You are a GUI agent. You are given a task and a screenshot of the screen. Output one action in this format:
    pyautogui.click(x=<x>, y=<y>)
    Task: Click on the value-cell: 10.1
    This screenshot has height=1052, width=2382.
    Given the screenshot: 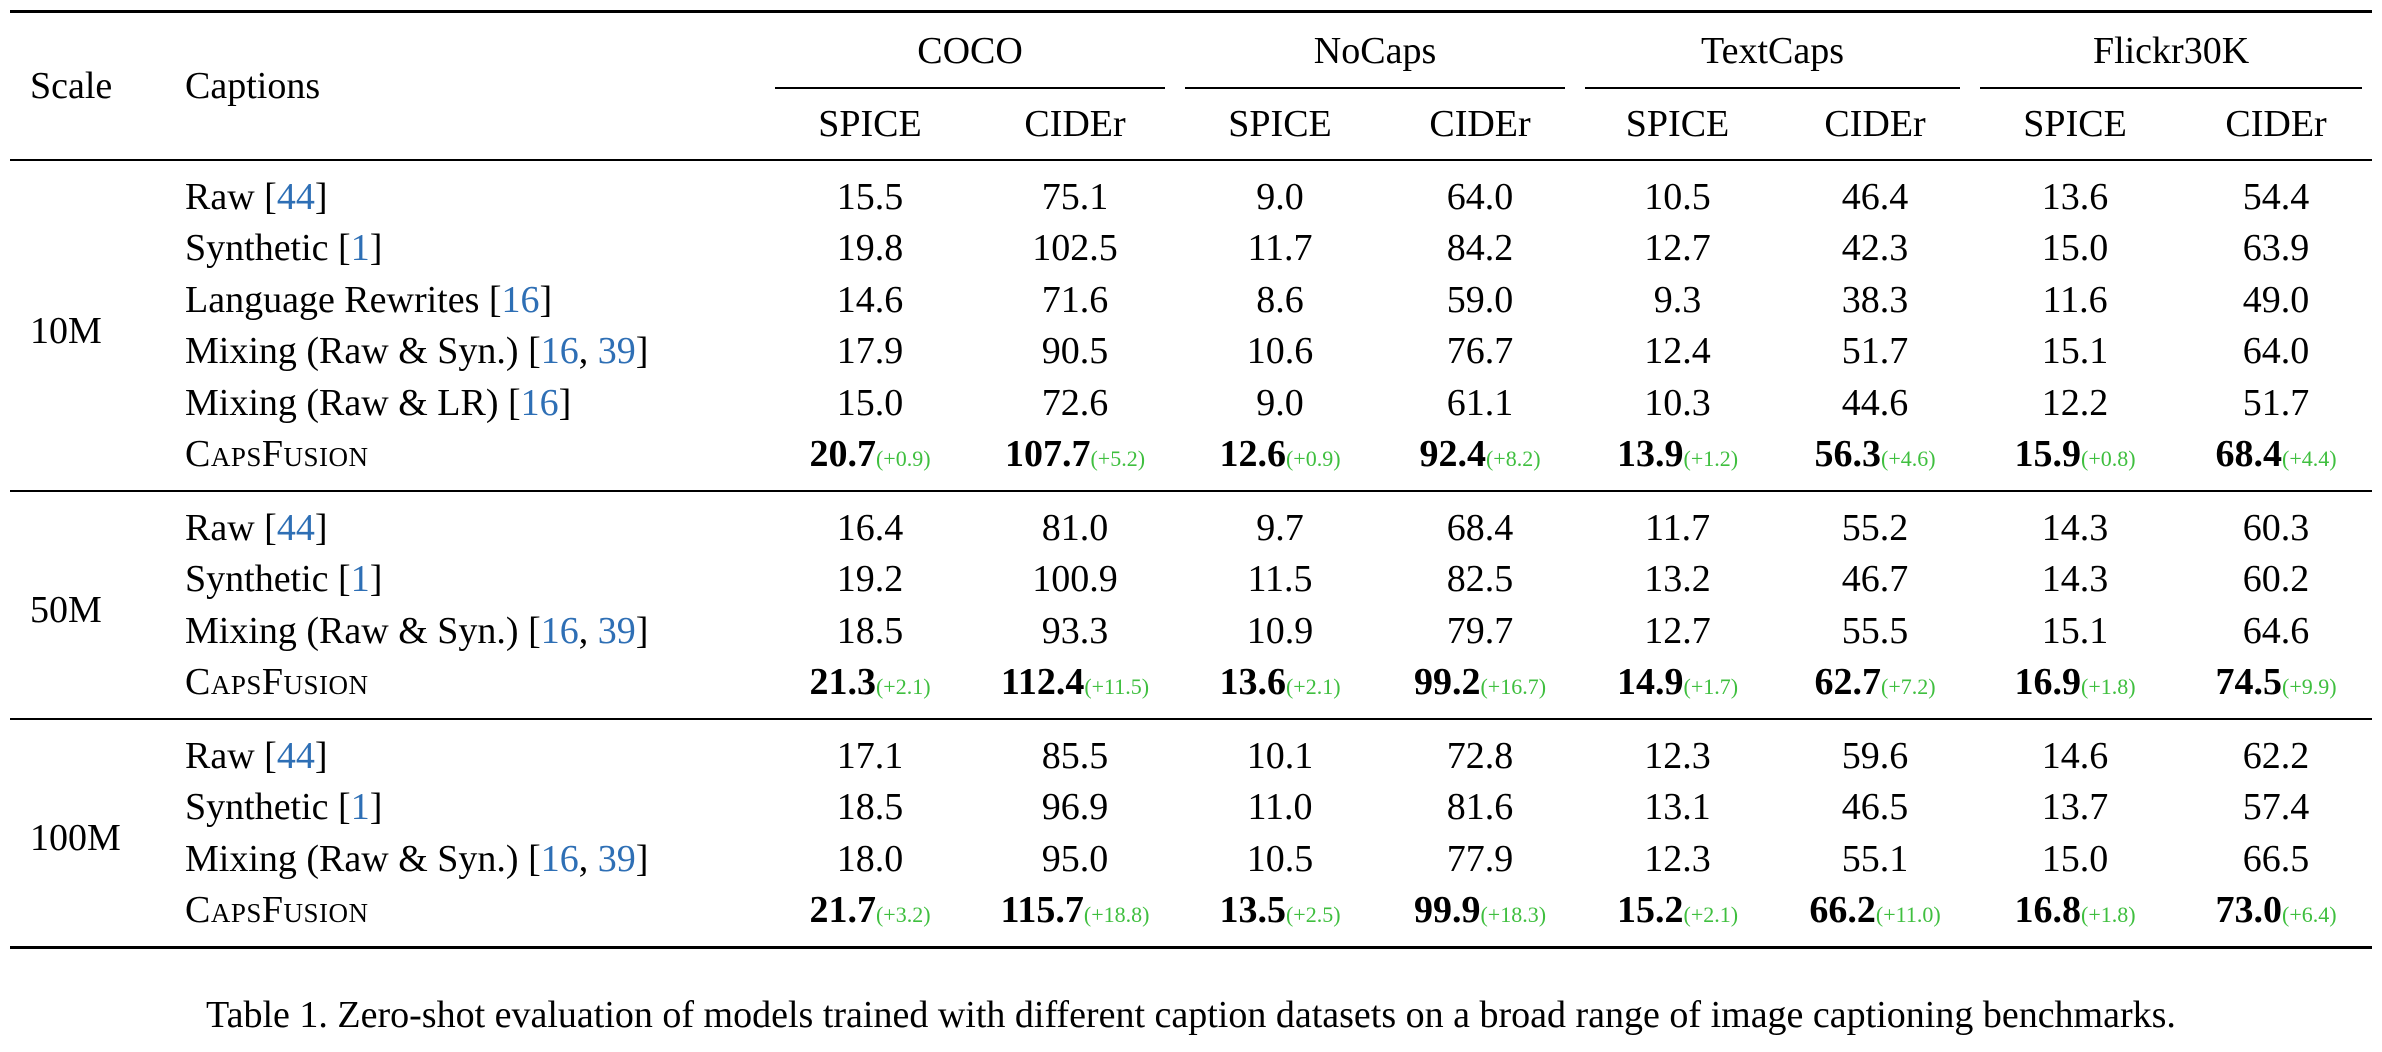 What is the action you would take?
    pyautogui.click(x=1280, y=750)
    